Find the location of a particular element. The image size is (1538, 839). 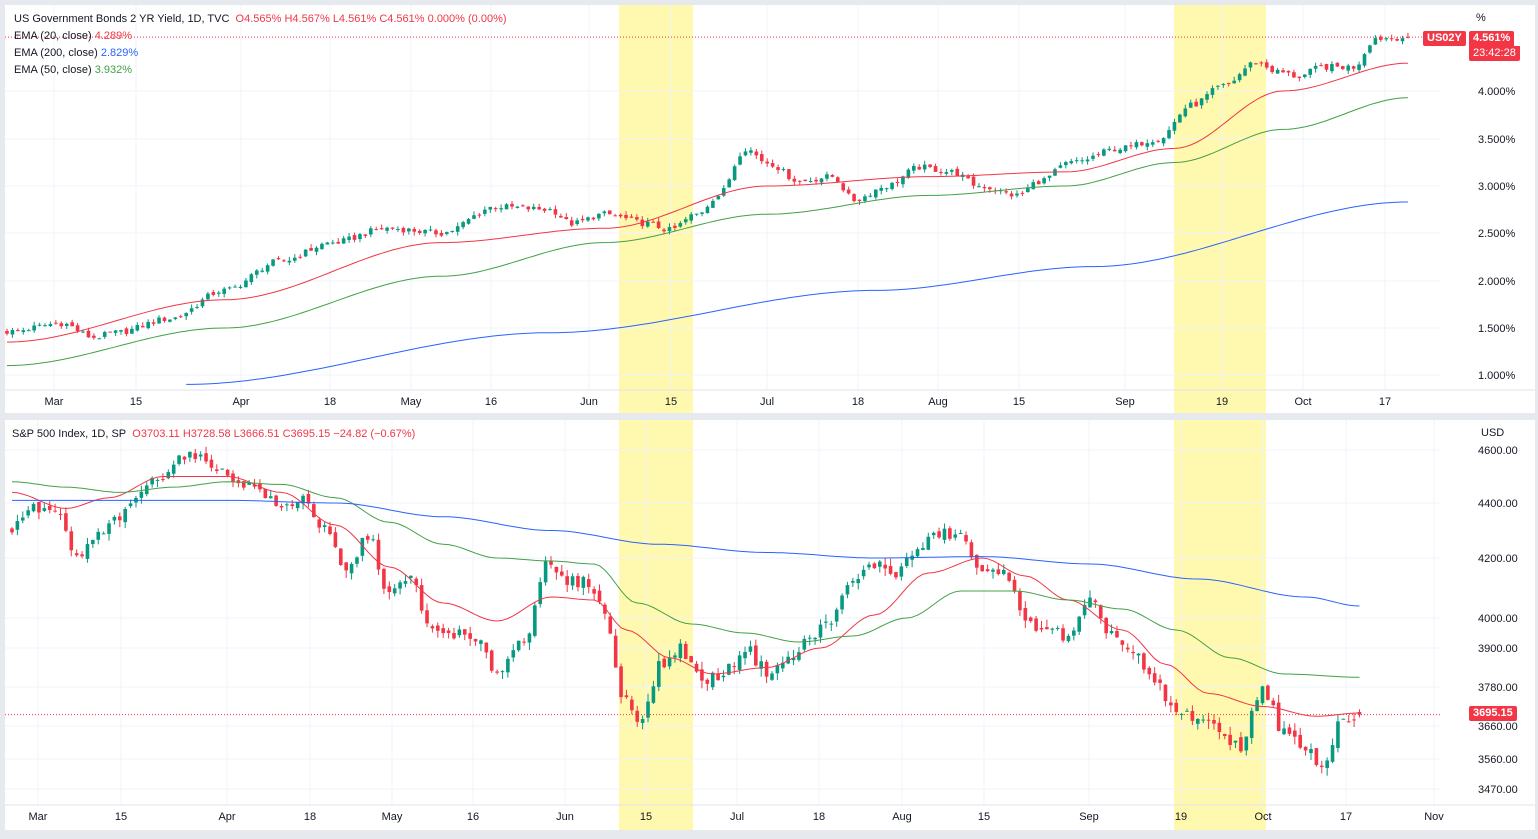

bottom-low: L3666.51 is located at coordinates (256, 434).